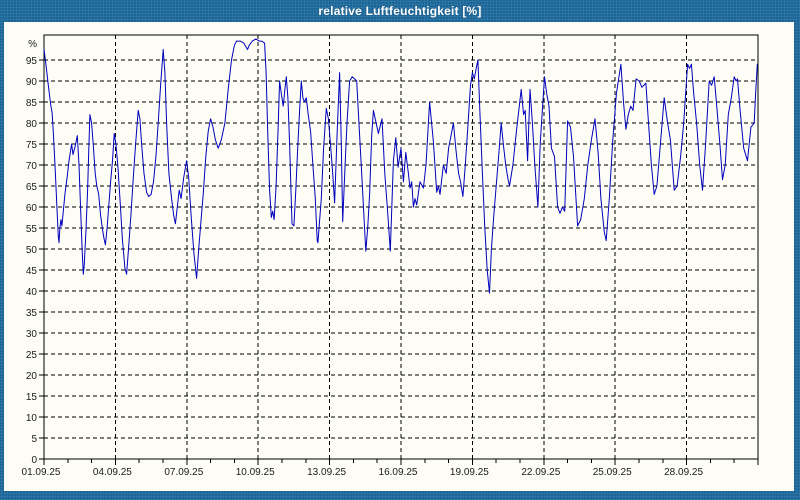 The width and height of the screenshot is (800, 500). Describe the element at coordinates (34, 439) in the screenshot. I see `y-tick-label: 5` at that location.